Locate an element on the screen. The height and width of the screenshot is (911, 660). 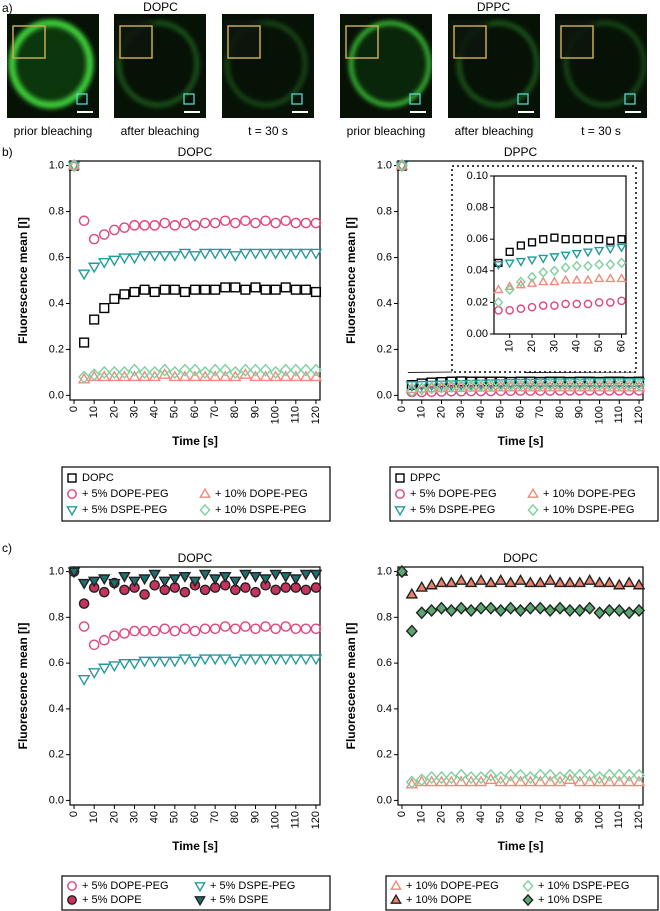
legend-box is located at coordinates (522, 893).